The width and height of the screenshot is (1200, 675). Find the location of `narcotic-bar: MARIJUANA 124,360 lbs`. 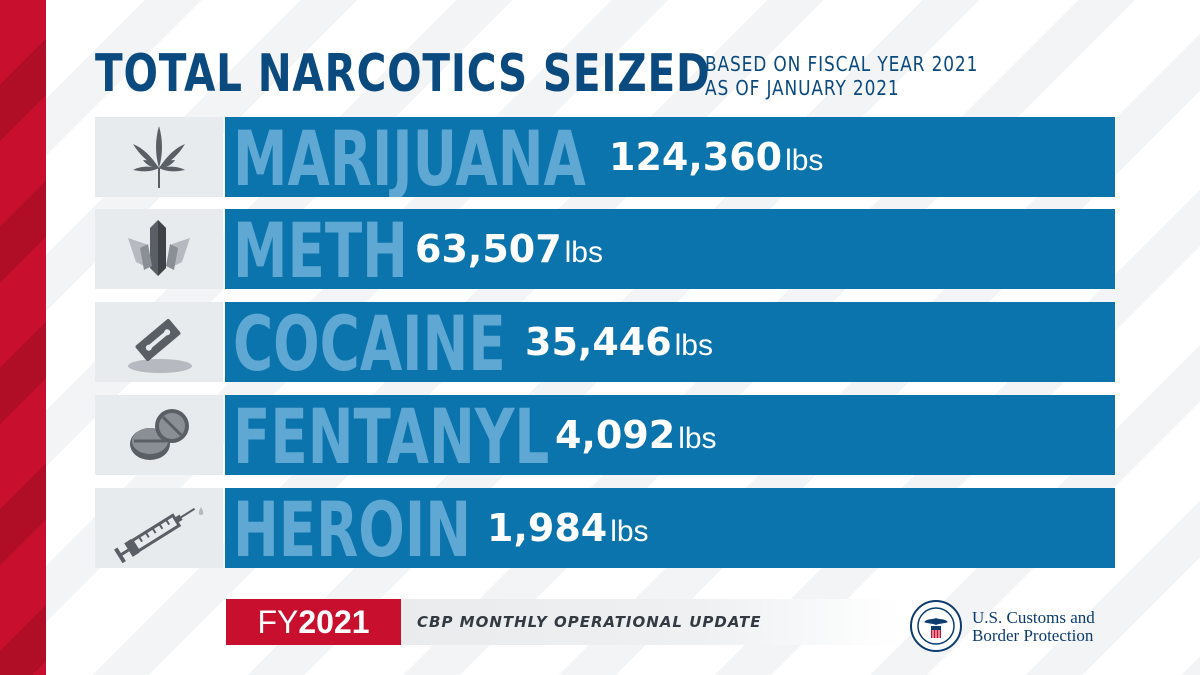

narcotic-bar: MARIJUANA 124,360 lbs is located at coordinates (670, 157).